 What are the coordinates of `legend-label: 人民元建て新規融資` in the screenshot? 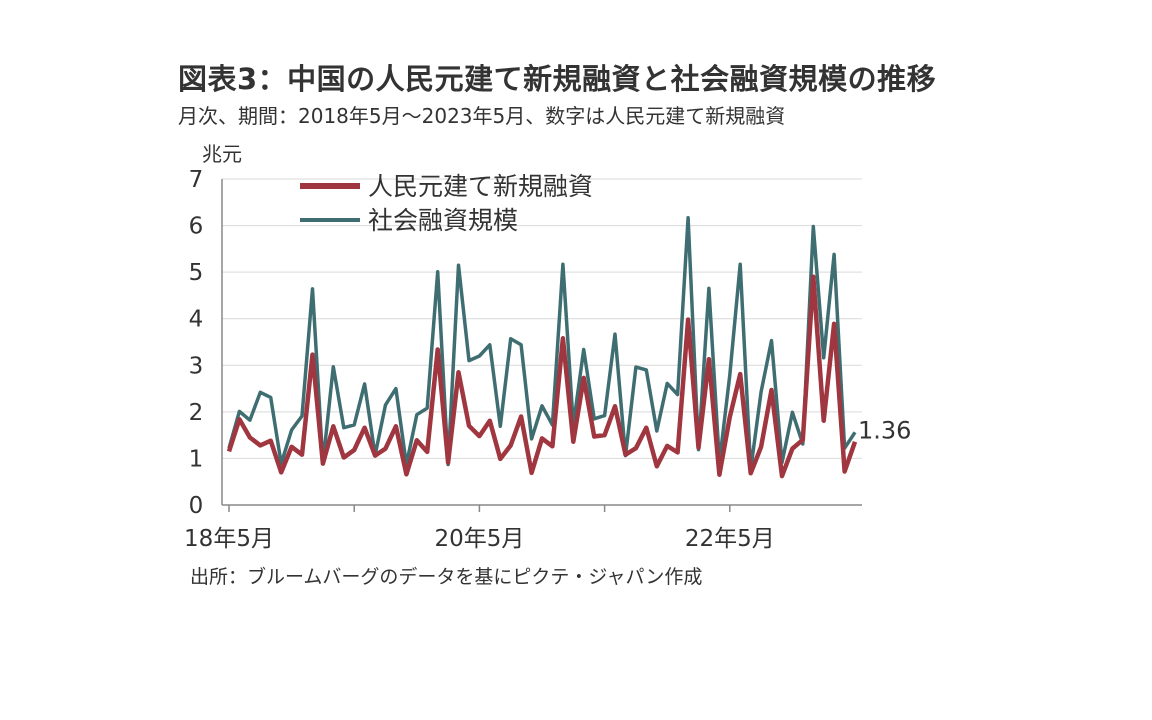 It's located at (480, 186).